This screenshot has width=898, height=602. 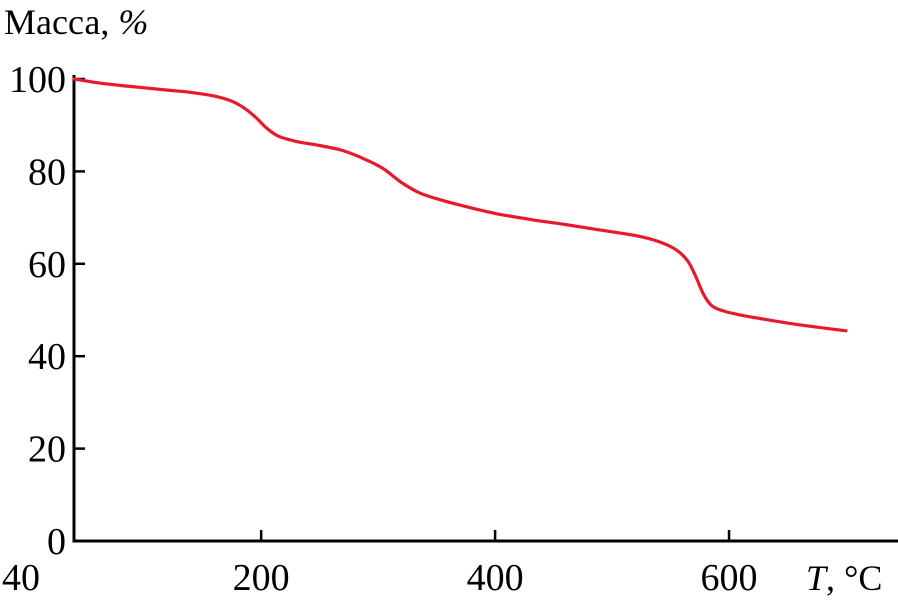 What do you see at coordinates (133, 22) in the screenshot?
I see `y-axis-title-unit: %` at bounding box center [133, 22].